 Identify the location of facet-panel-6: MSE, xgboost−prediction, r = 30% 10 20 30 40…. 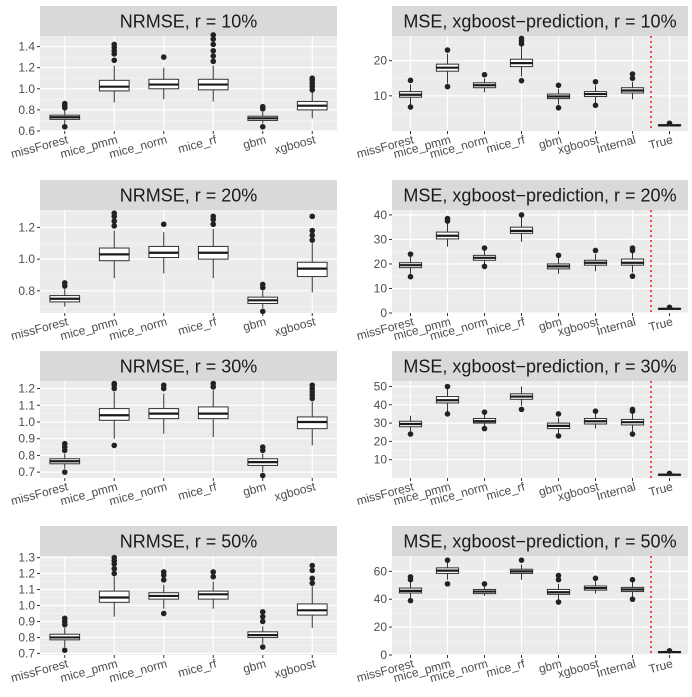
(521, 429).